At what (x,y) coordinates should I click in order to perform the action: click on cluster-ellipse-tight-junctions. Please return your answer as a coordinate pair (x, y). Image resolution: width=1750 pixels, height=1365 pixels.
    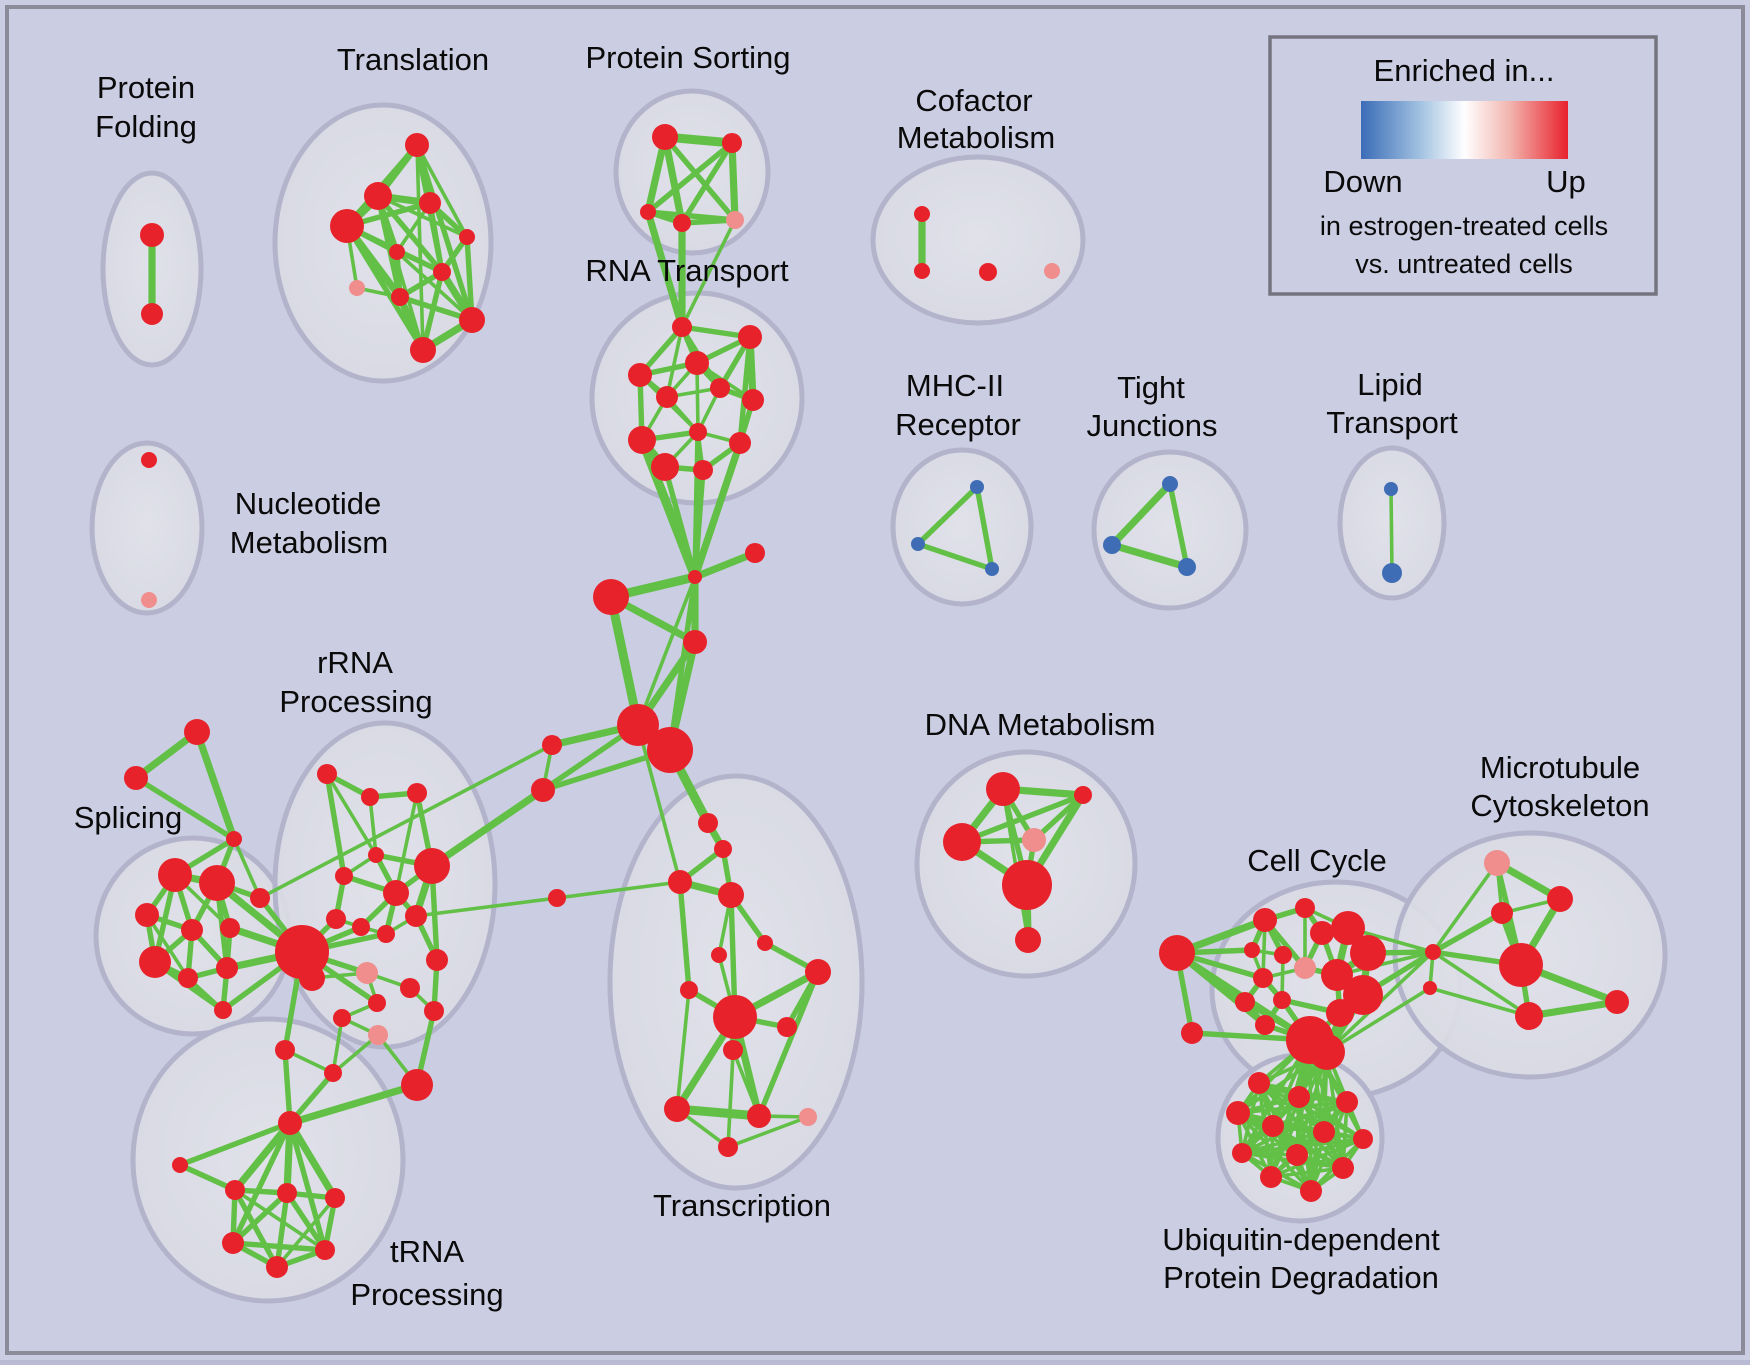
    Looking at the image, I should click on (1170, 530).